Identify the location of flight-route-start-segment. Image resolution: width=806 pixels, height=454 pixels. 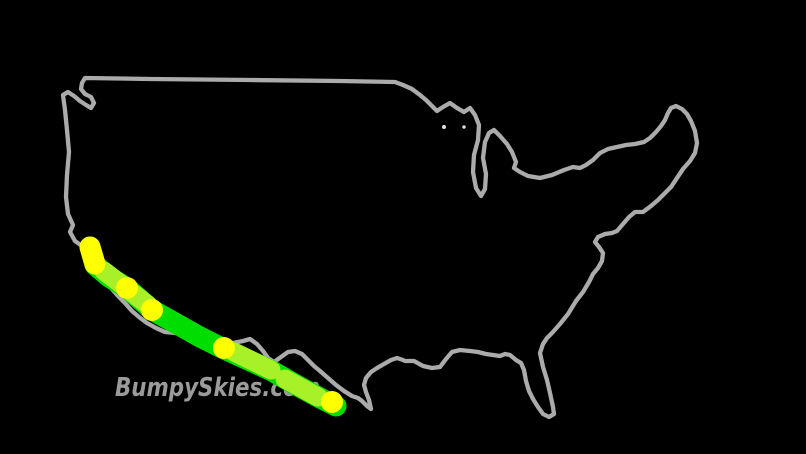
(92, 255).